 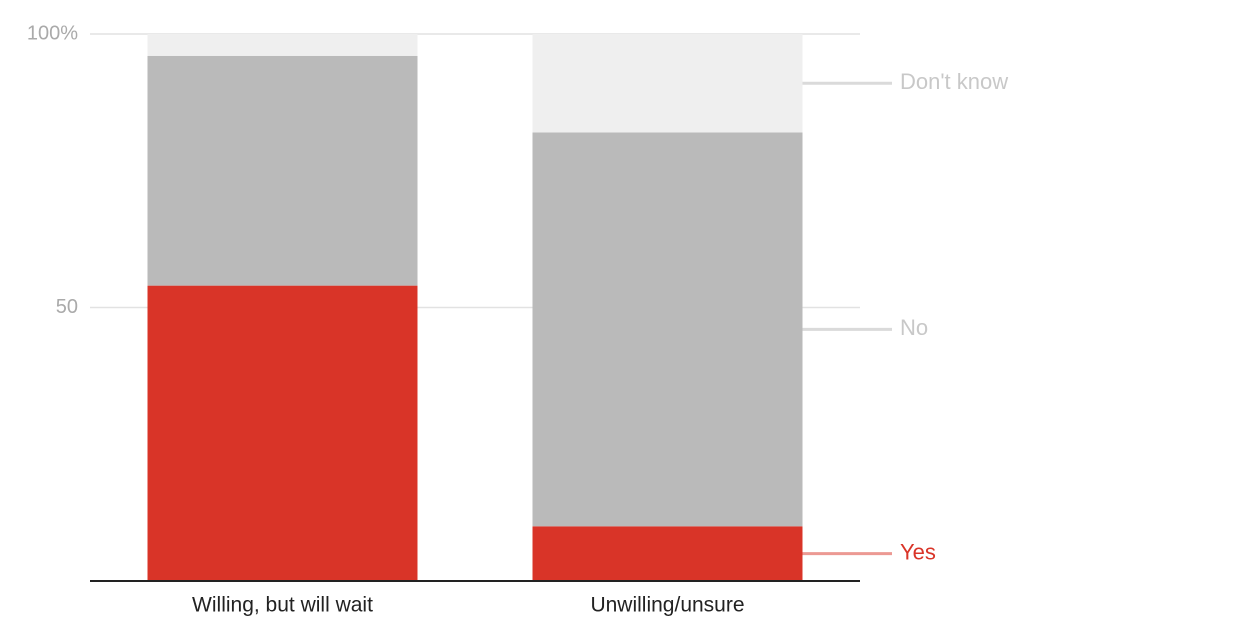 I want to click on legend-label: Don't know, so click(x=954, y=81).